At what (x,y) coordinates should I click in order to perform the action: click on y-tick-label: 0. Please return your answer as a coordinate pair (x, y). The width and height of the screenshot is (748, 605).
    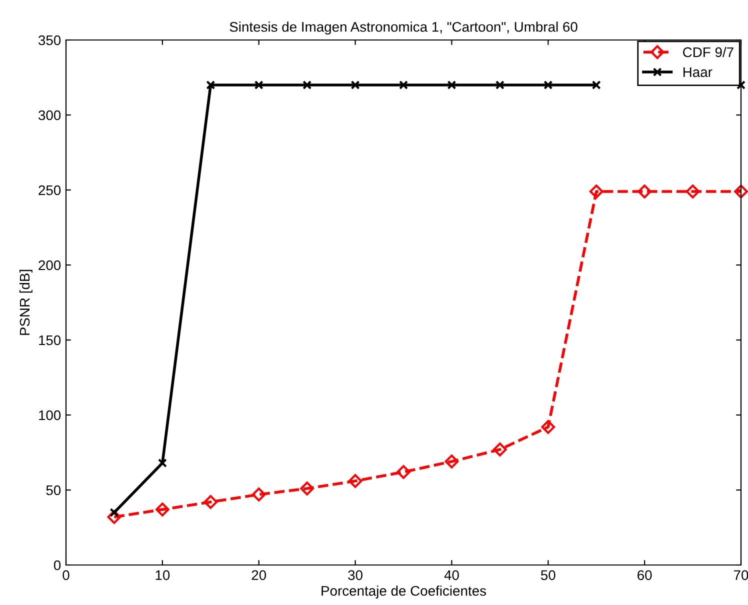
    Looking at the image, I should click on (57, 565).